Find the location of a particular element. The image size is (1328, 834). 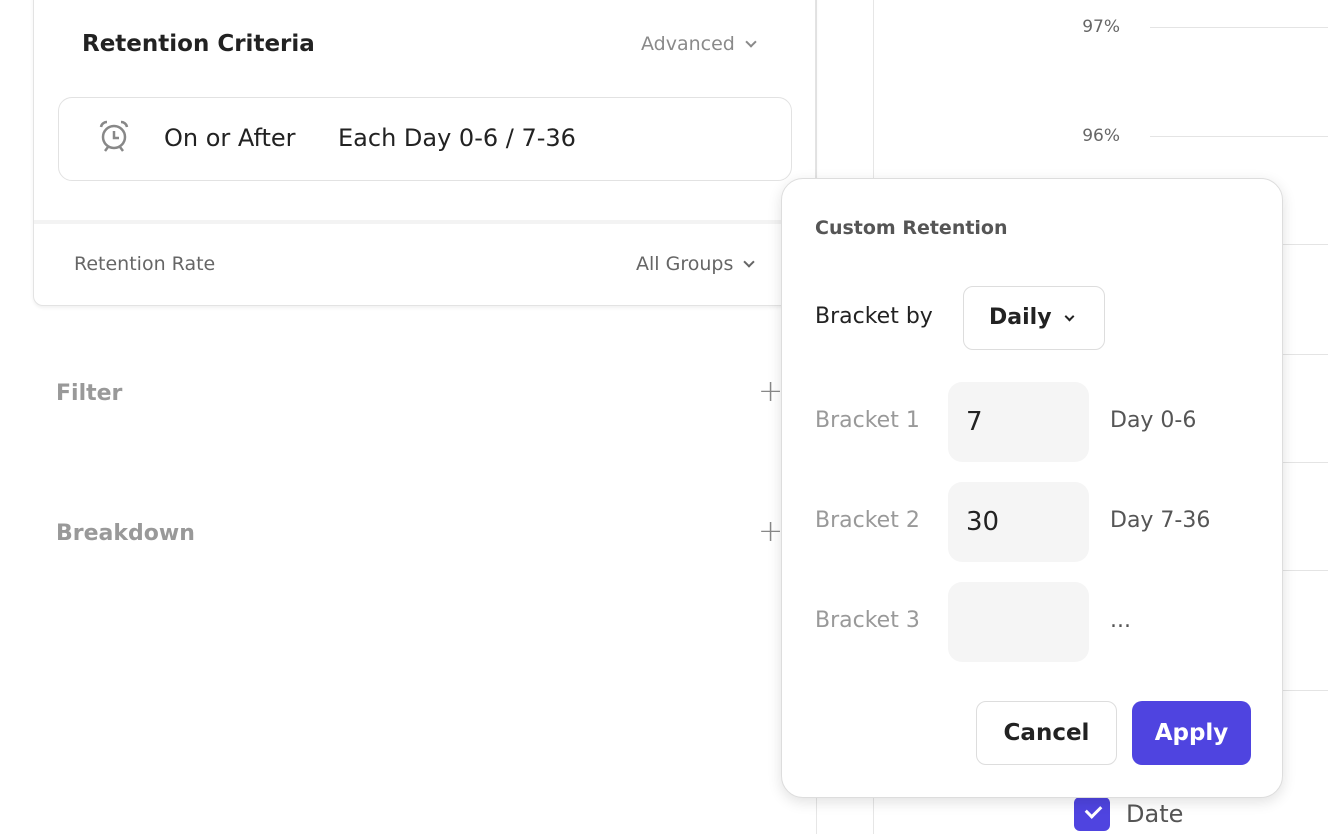

y-tick-label: 97% is located at coordinates (1101, 27).